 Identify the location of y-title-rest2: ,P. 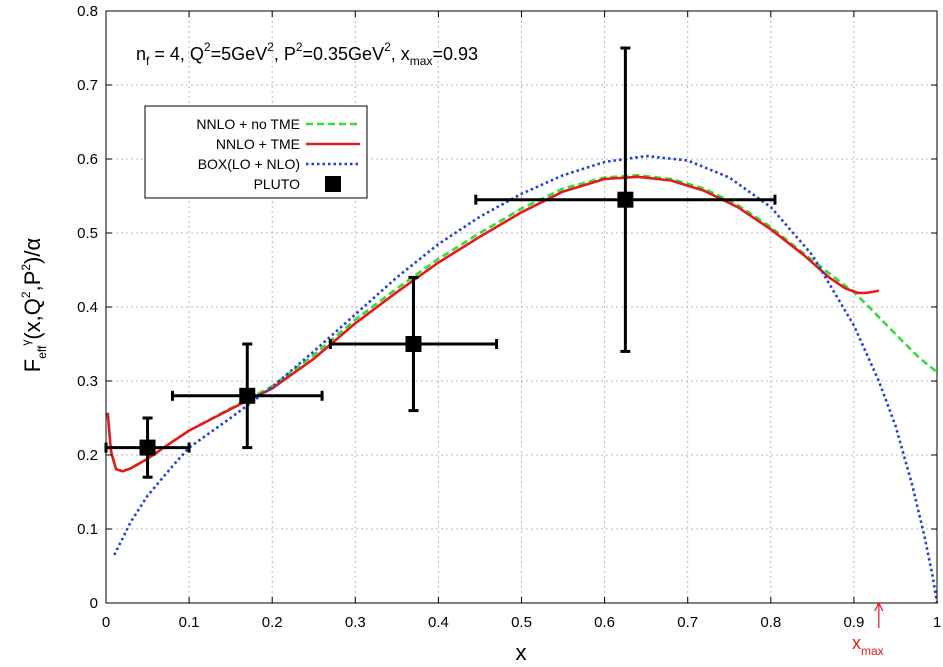
(32, 281).